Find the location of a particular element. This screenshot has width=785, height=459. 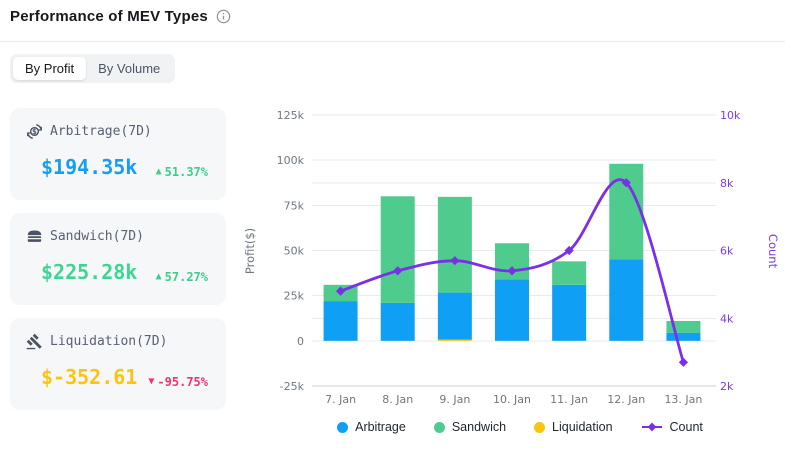

svg-text: 4k is located at coordinates (727, 318).